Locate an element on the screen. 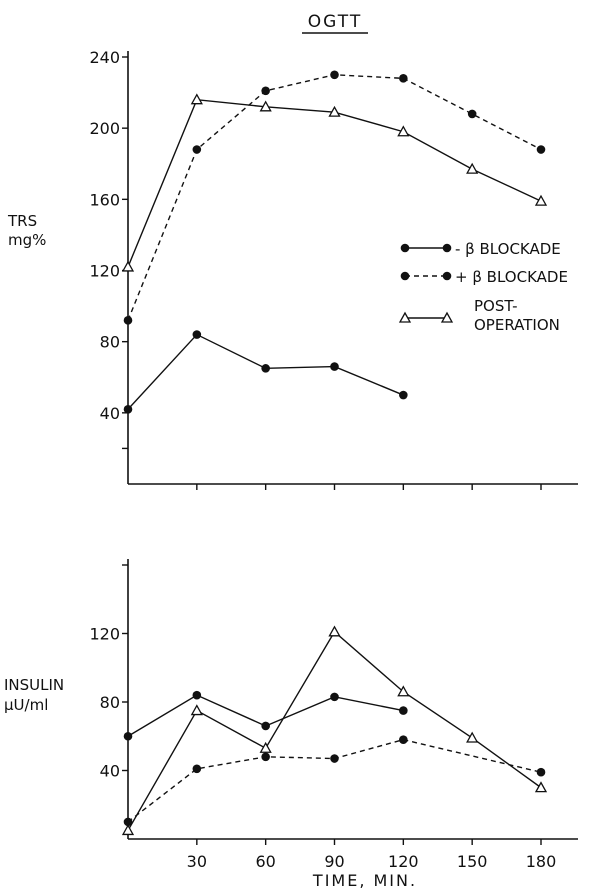  chart-title: OGTT is located at coordinates (335, 22).